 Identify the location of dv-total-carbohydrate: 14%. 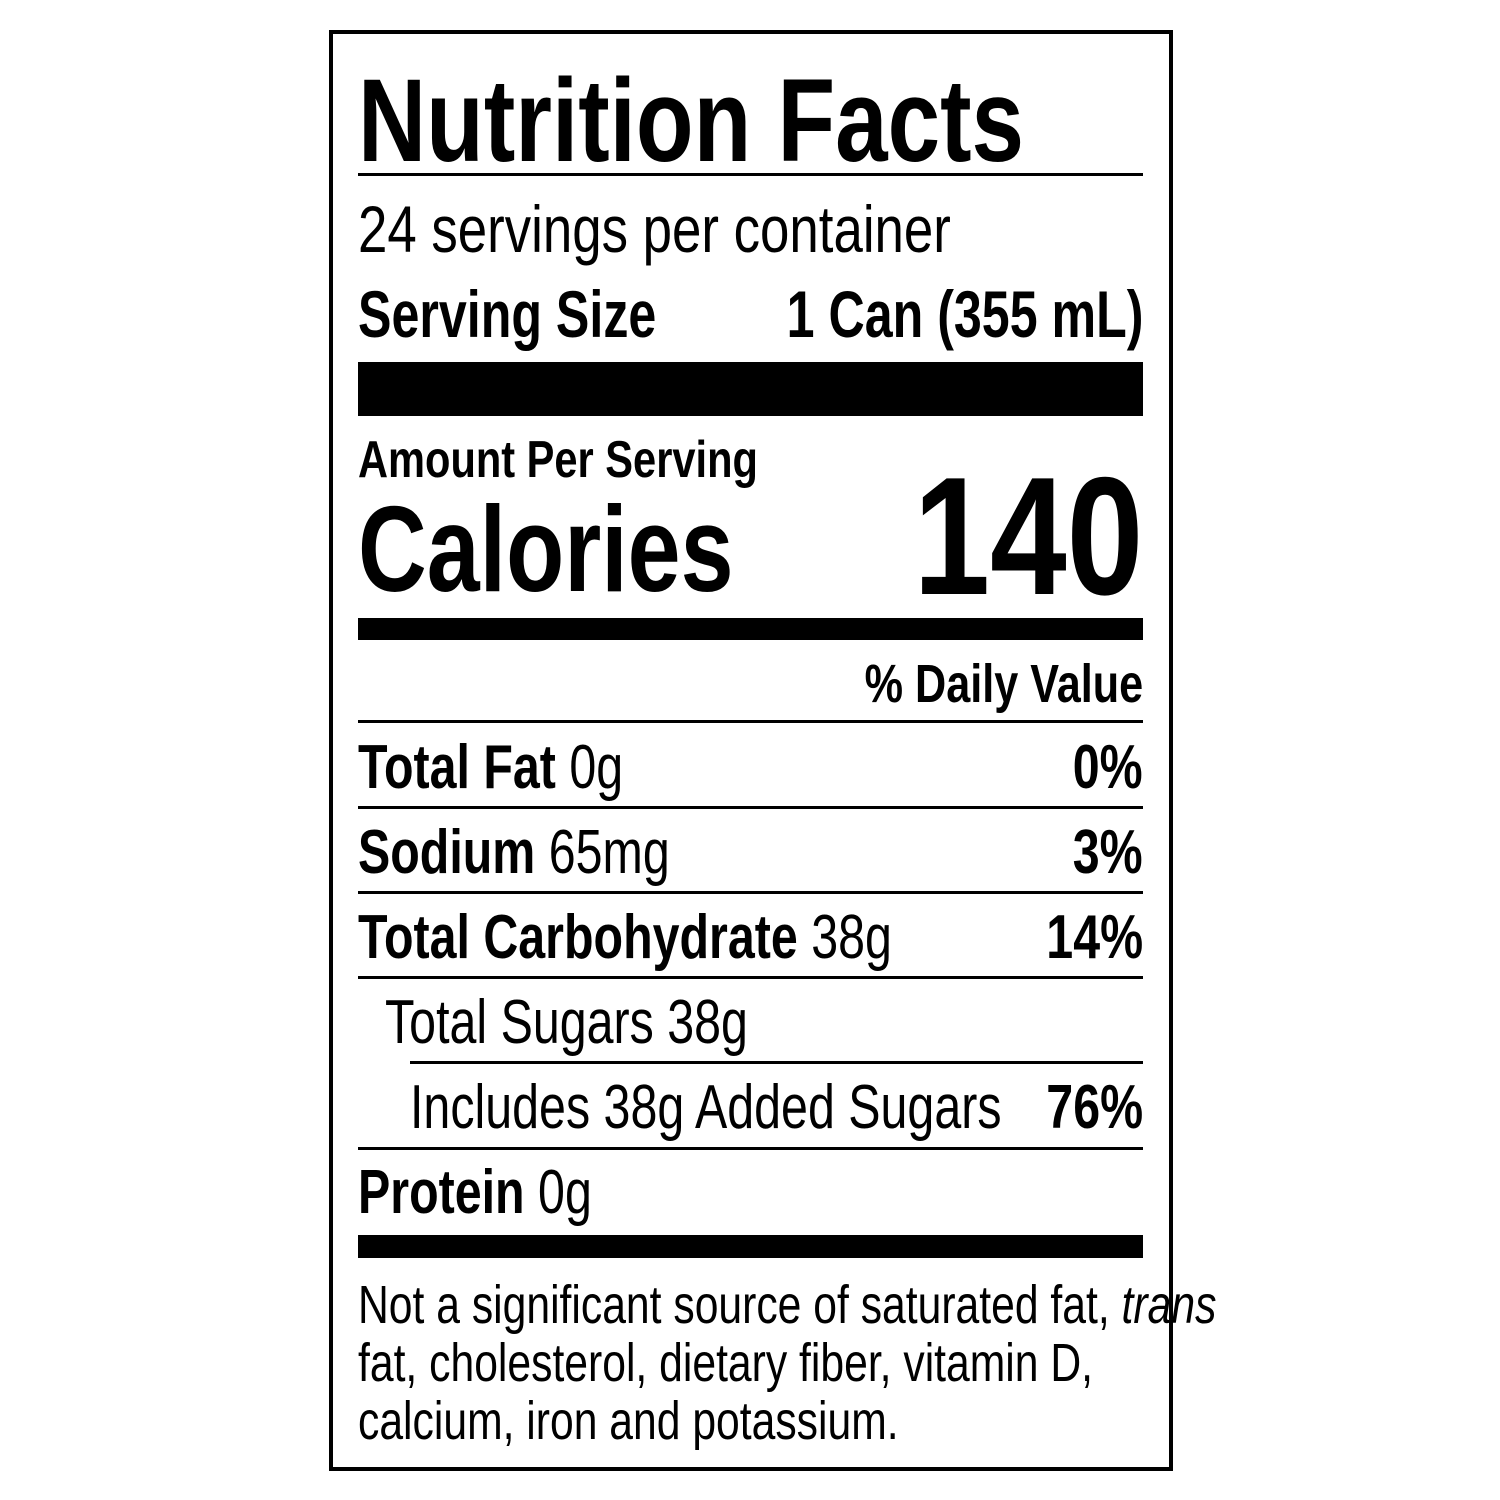
(1094, 937).